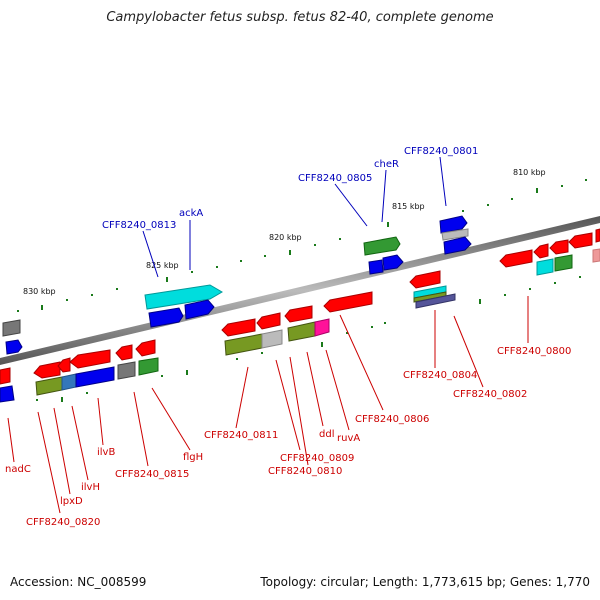  What do you see at coordinates (39, 291) in the screenshot?
I see `kbp-label: 830 kbp` at bounding box center [39, 291].